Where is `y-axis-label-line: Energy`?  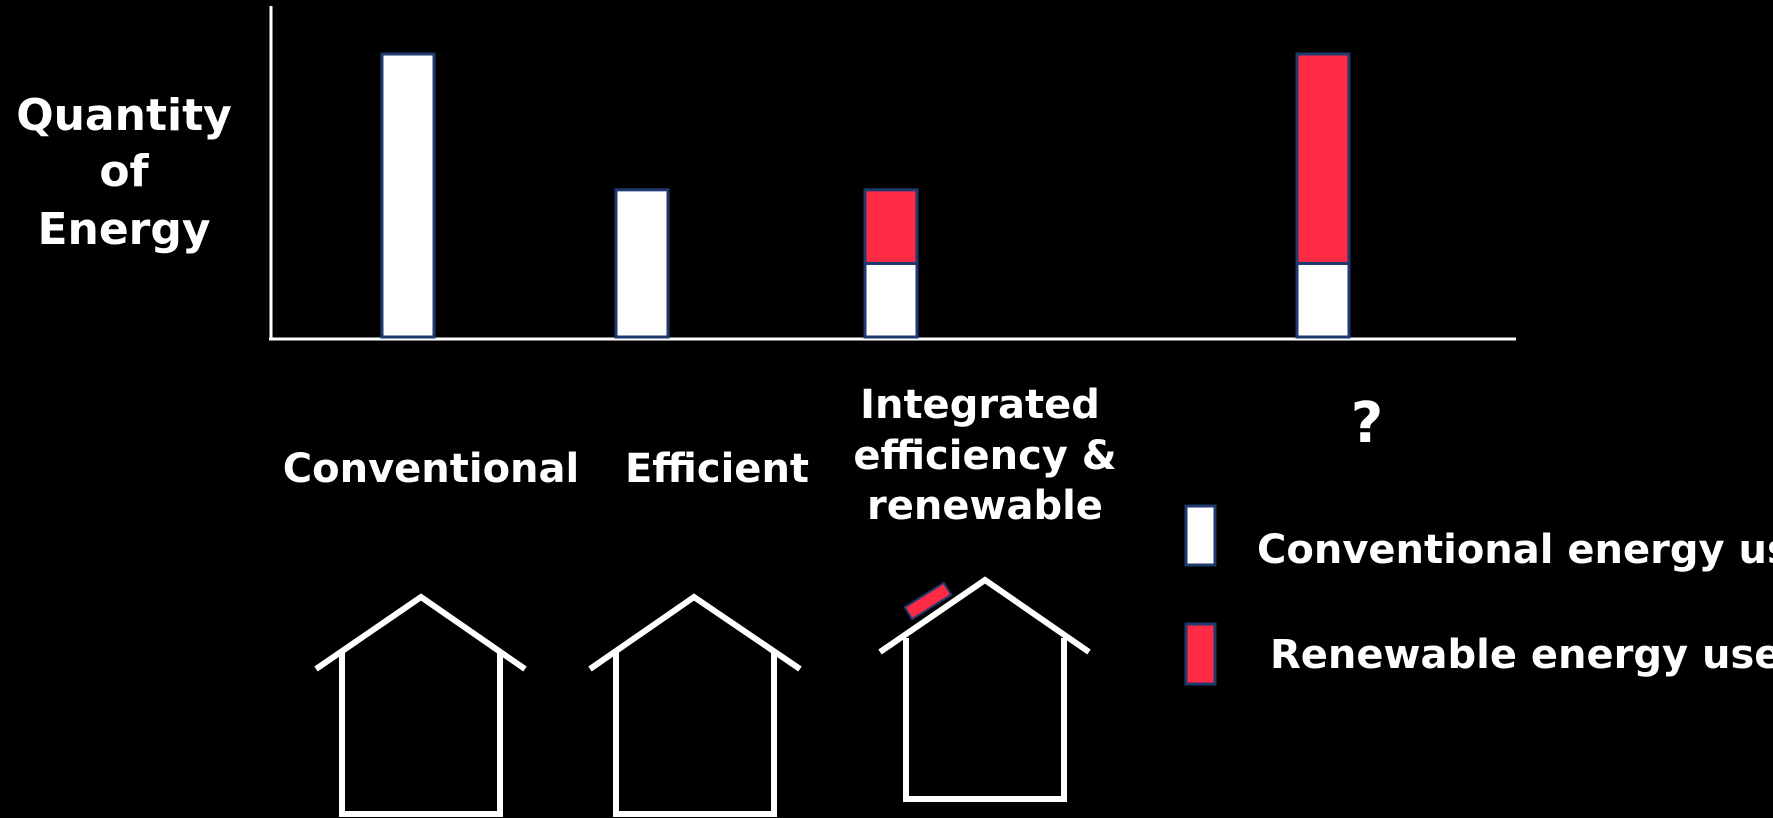 y-axis-label-line: Energy is located at coordinates (123, 229).